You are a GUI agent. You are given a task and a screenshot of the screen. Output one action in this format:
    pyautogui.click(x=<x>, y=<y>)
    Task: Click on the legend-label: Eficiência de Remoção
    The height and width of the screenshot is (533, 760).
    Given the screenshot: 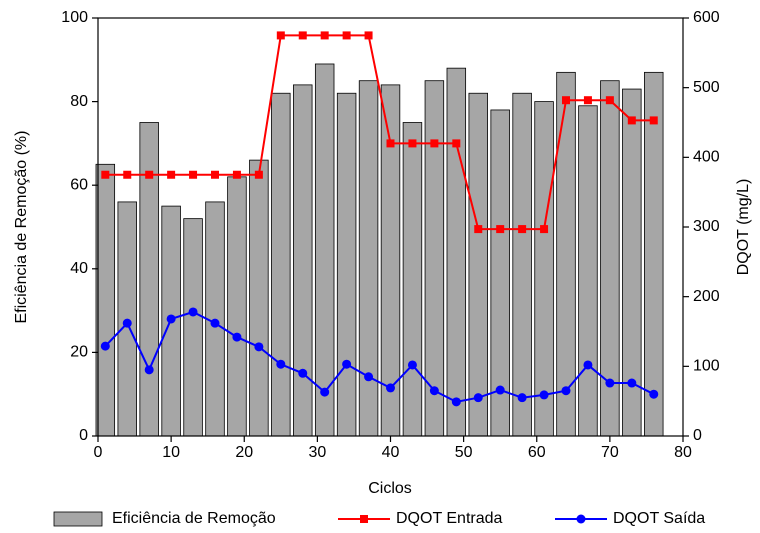 What is the action you would take?
    pyautogui.click(x=194, y=518)
    